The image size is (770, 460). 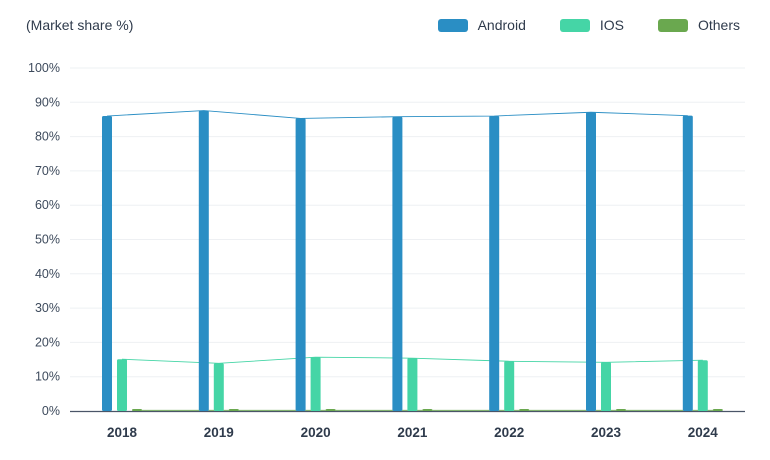 What do you see at coordinates (203, 261) in the screenshot?
I see `bar-android-2019` at bounding box center [203, 261].